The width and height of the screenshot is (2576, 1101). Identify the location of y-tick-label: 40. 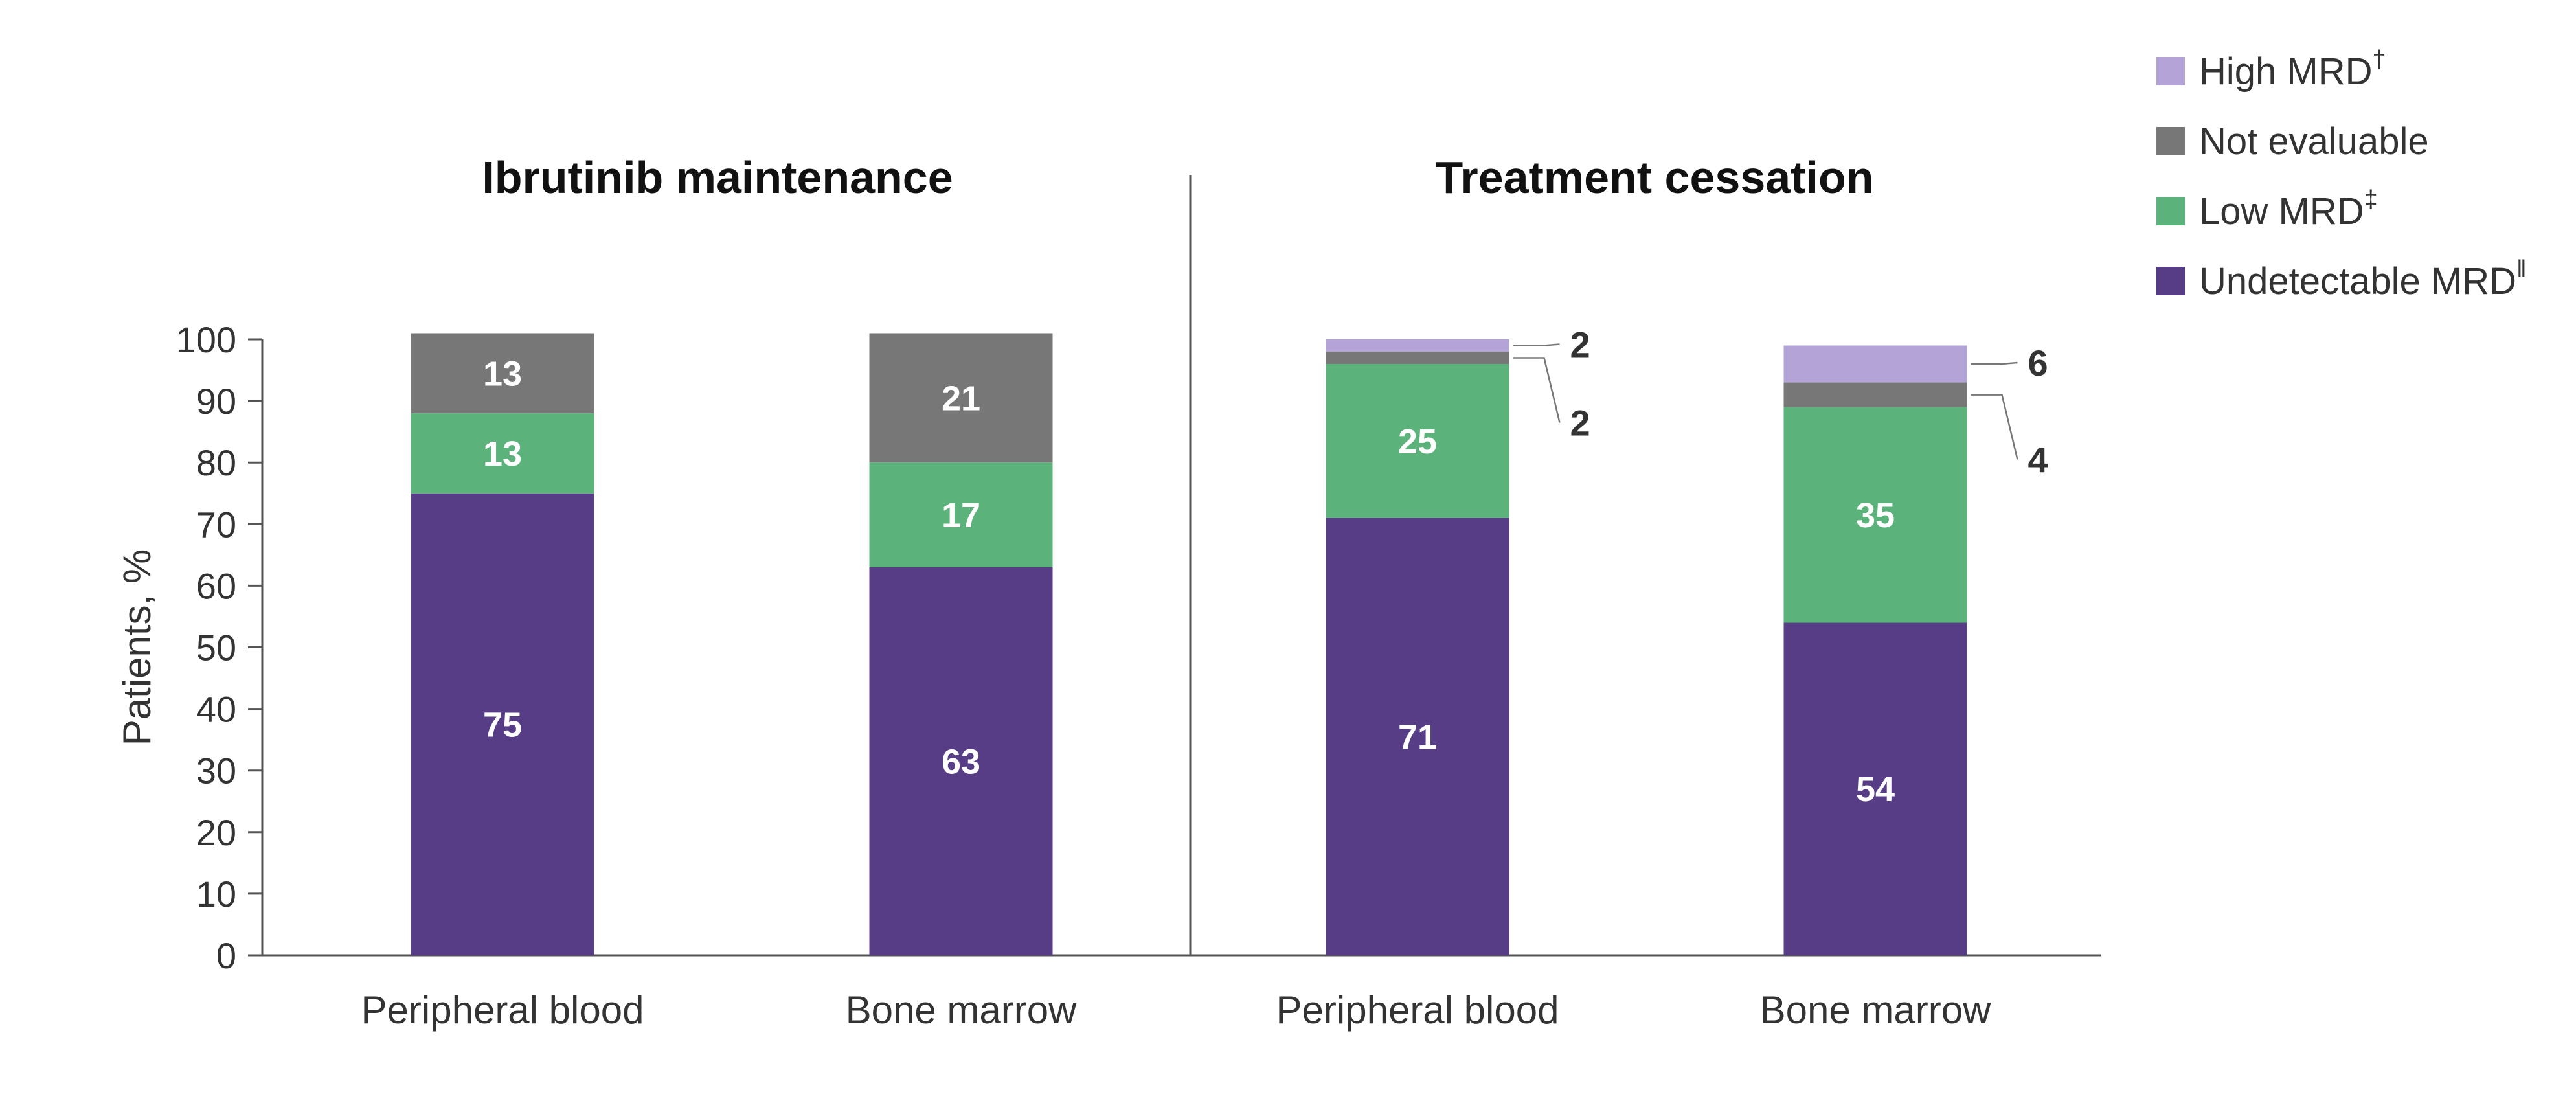
(216, 709).